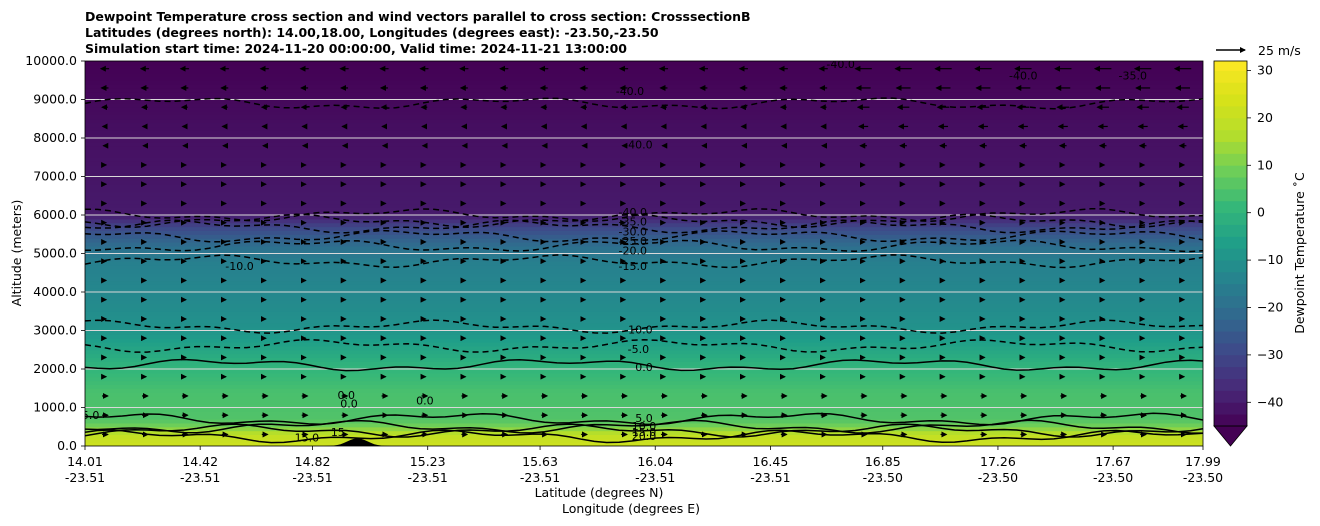 Image resolution: width=1320 pixels, height=526 pixels. Describe the element at coordinates (633, 222) in the screenshot. I see `contour-label: -35.0` at that location.